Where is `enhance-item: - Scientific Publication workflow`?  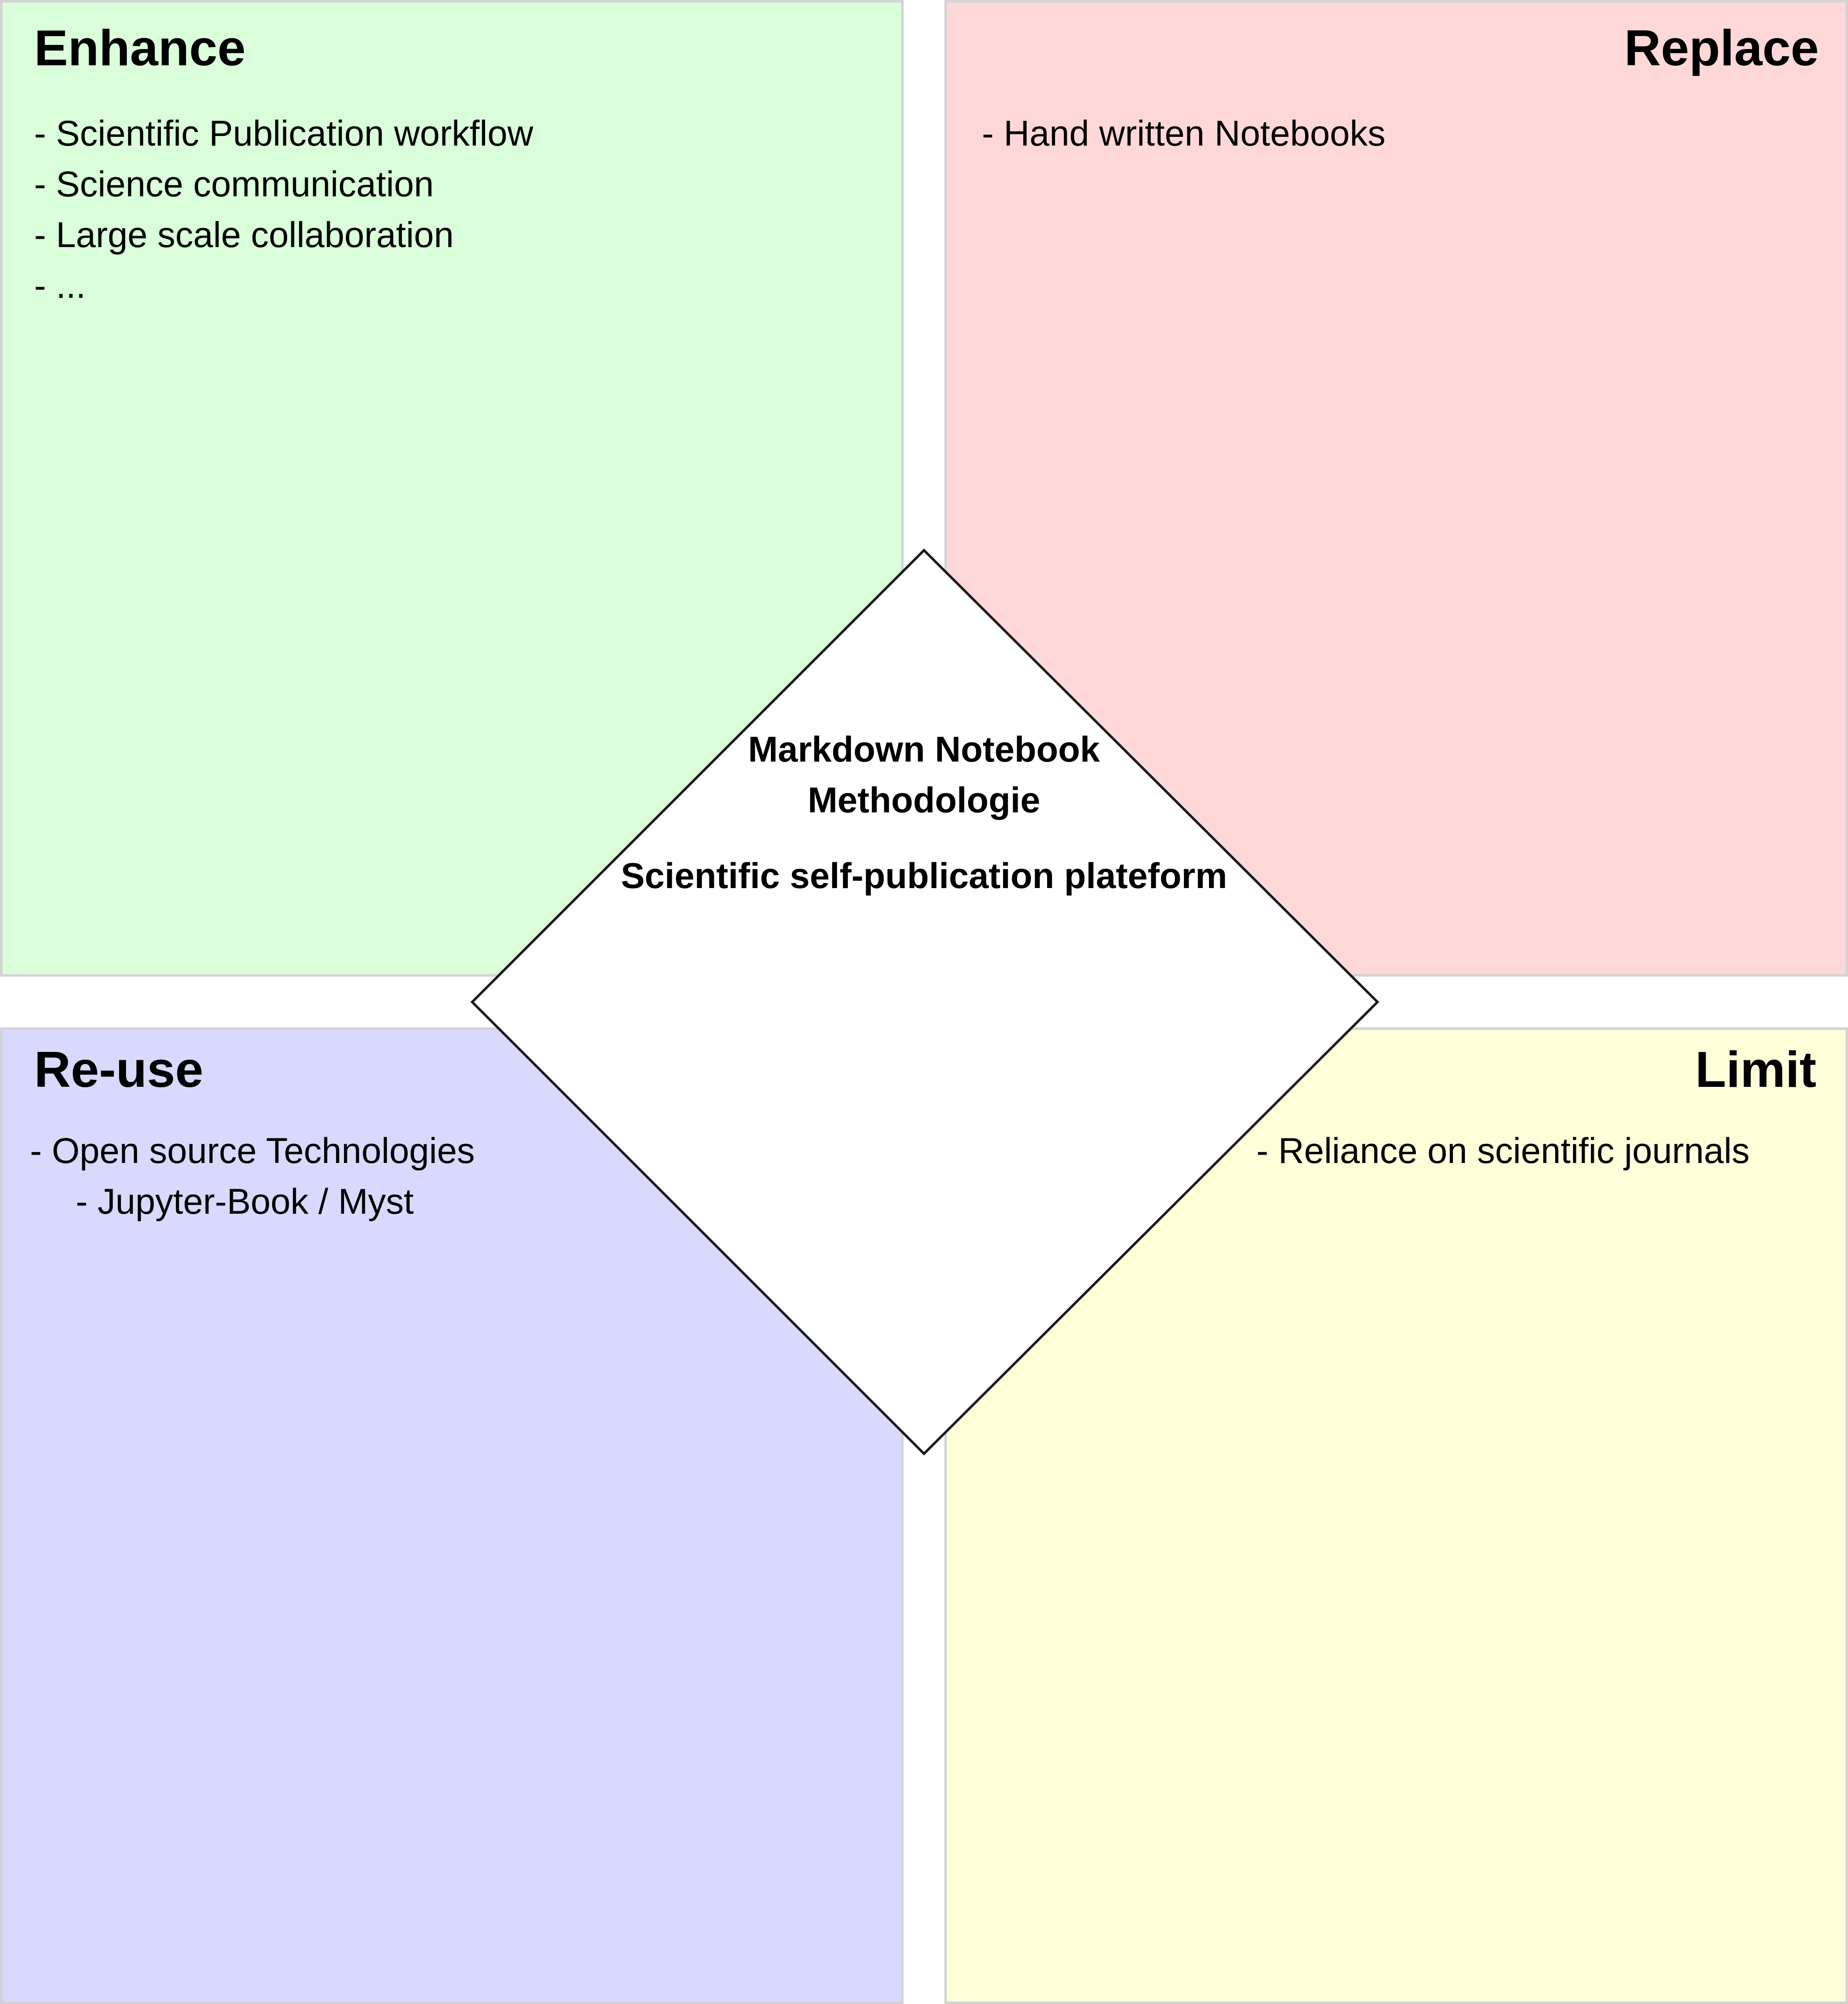
enhance-item: - Scientific Publication workflow is located at coordinates (284, 133).